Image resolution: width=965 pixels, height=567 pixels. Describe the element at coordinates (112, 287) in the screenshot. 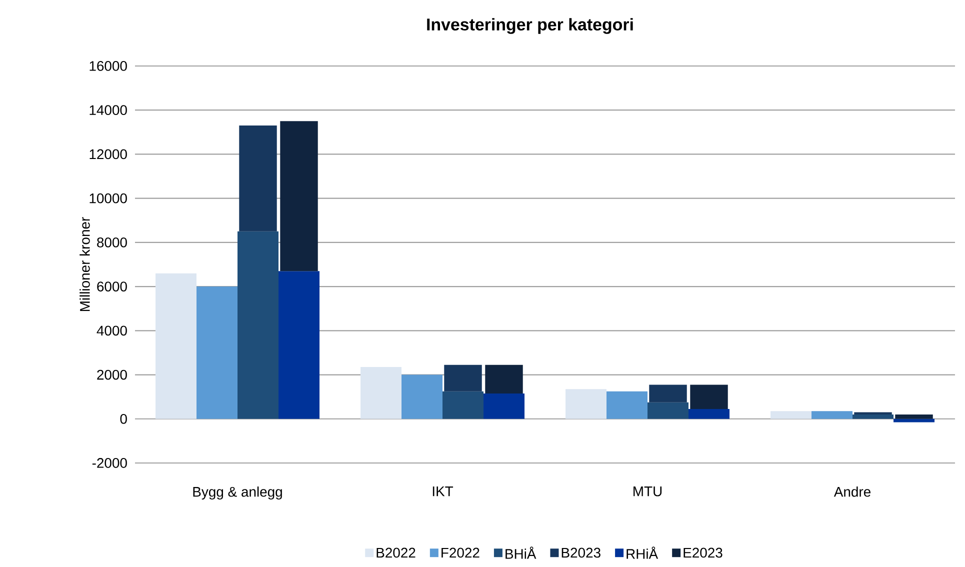

I see `y-tick-label: 6000` at that location.